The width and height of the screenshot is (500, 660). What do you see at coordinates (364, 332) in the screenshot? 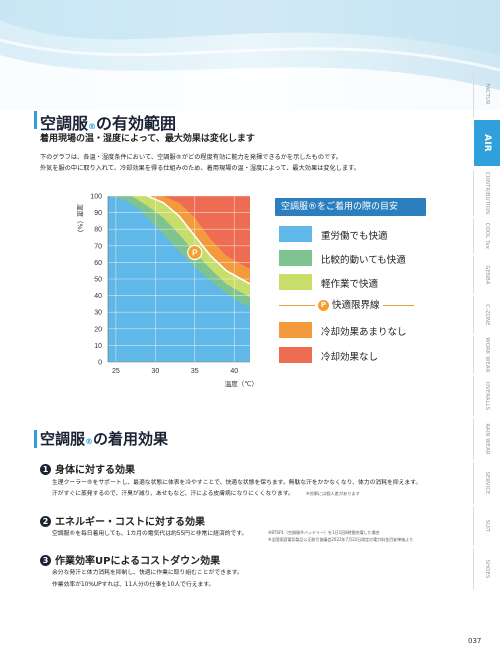
I see `legend-label: 冷却効果あまりなし` at bounding box center [364, 332].